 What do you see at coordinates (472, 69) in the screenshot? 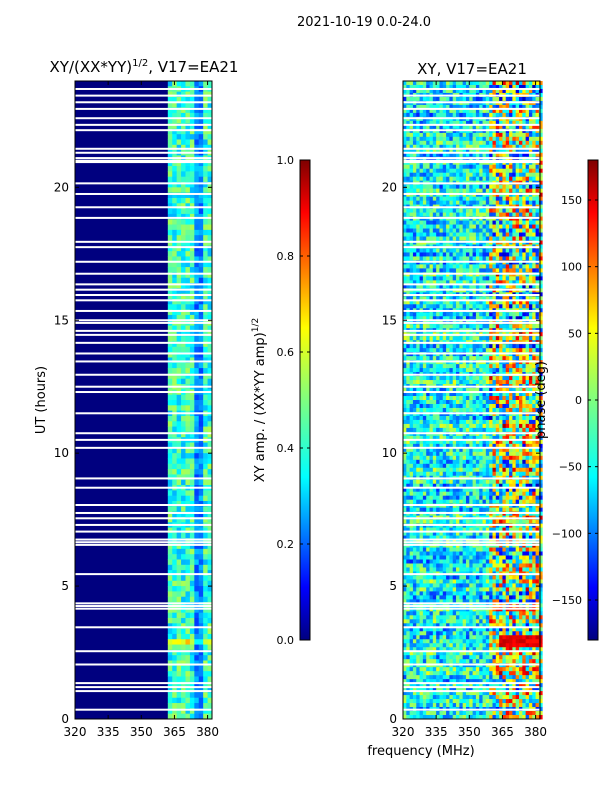
I see `right-panel-title: XY, V17=EA21` at bounding box center [472, 69].